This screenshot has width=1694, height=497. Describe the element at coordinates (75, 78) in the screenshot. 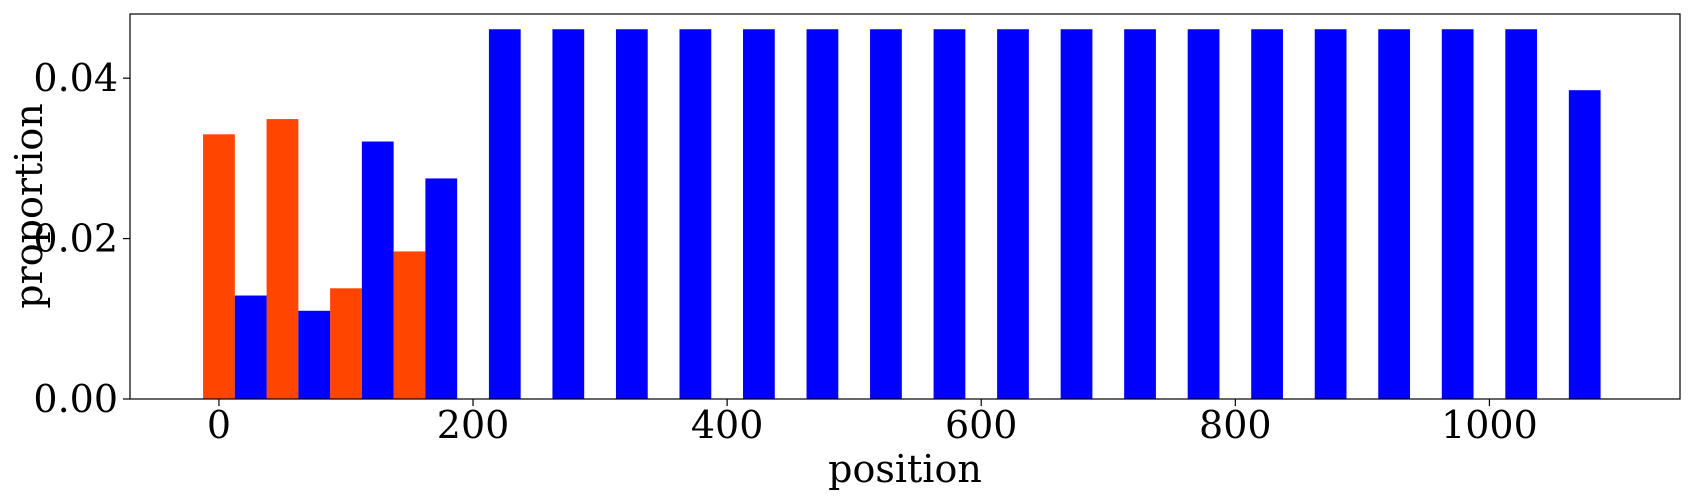

I see `y-tick-label: 0.04` at that location.